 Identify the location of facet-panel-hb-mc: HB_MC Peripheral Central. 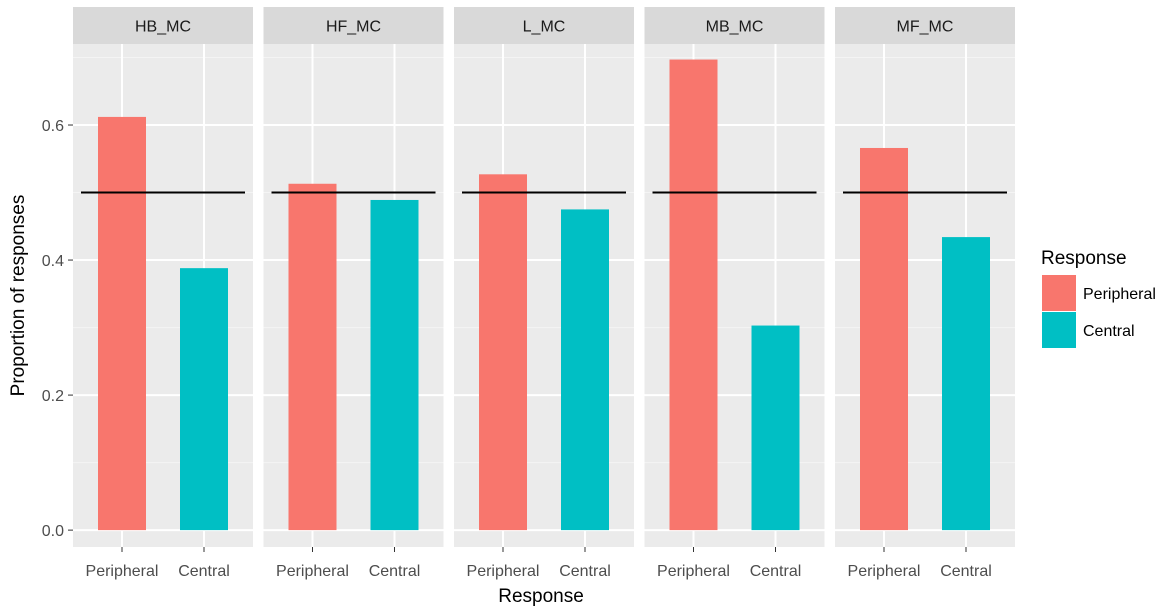
(163, 293).